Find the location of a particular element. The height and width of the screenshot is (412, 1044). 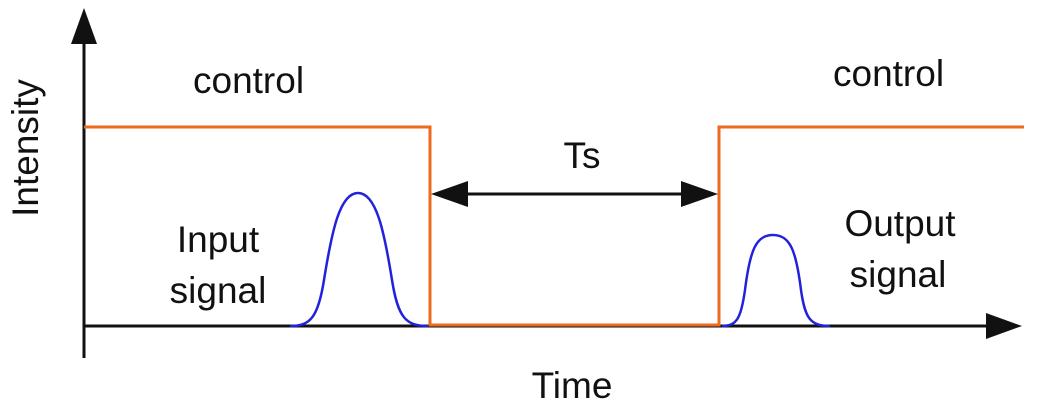

x-axis-label: Time is located at coordinates (572, 385).